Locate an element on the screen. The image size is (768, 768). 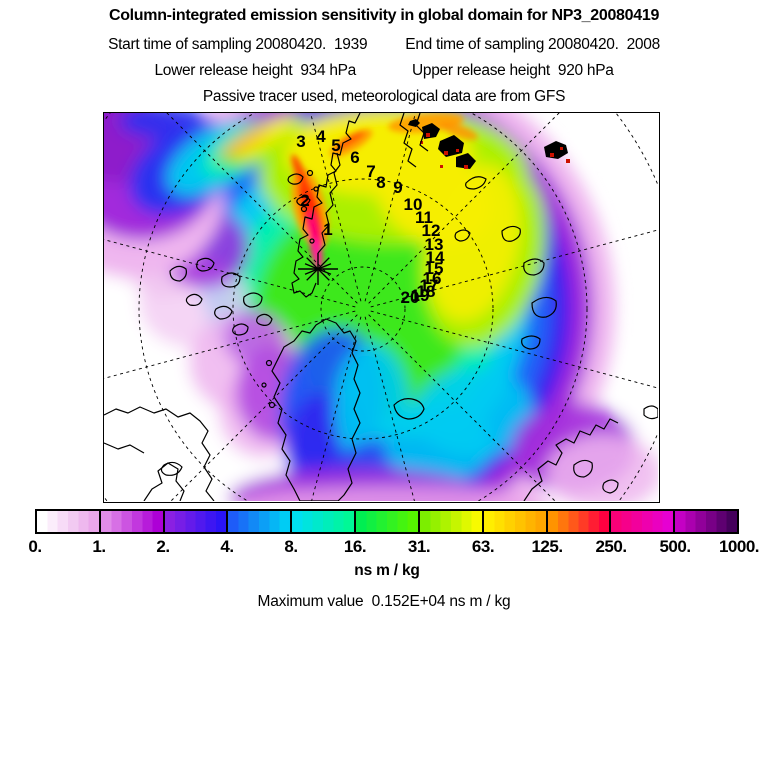
colorbar-tick-label: 63. is located at coordinates (483, 546).